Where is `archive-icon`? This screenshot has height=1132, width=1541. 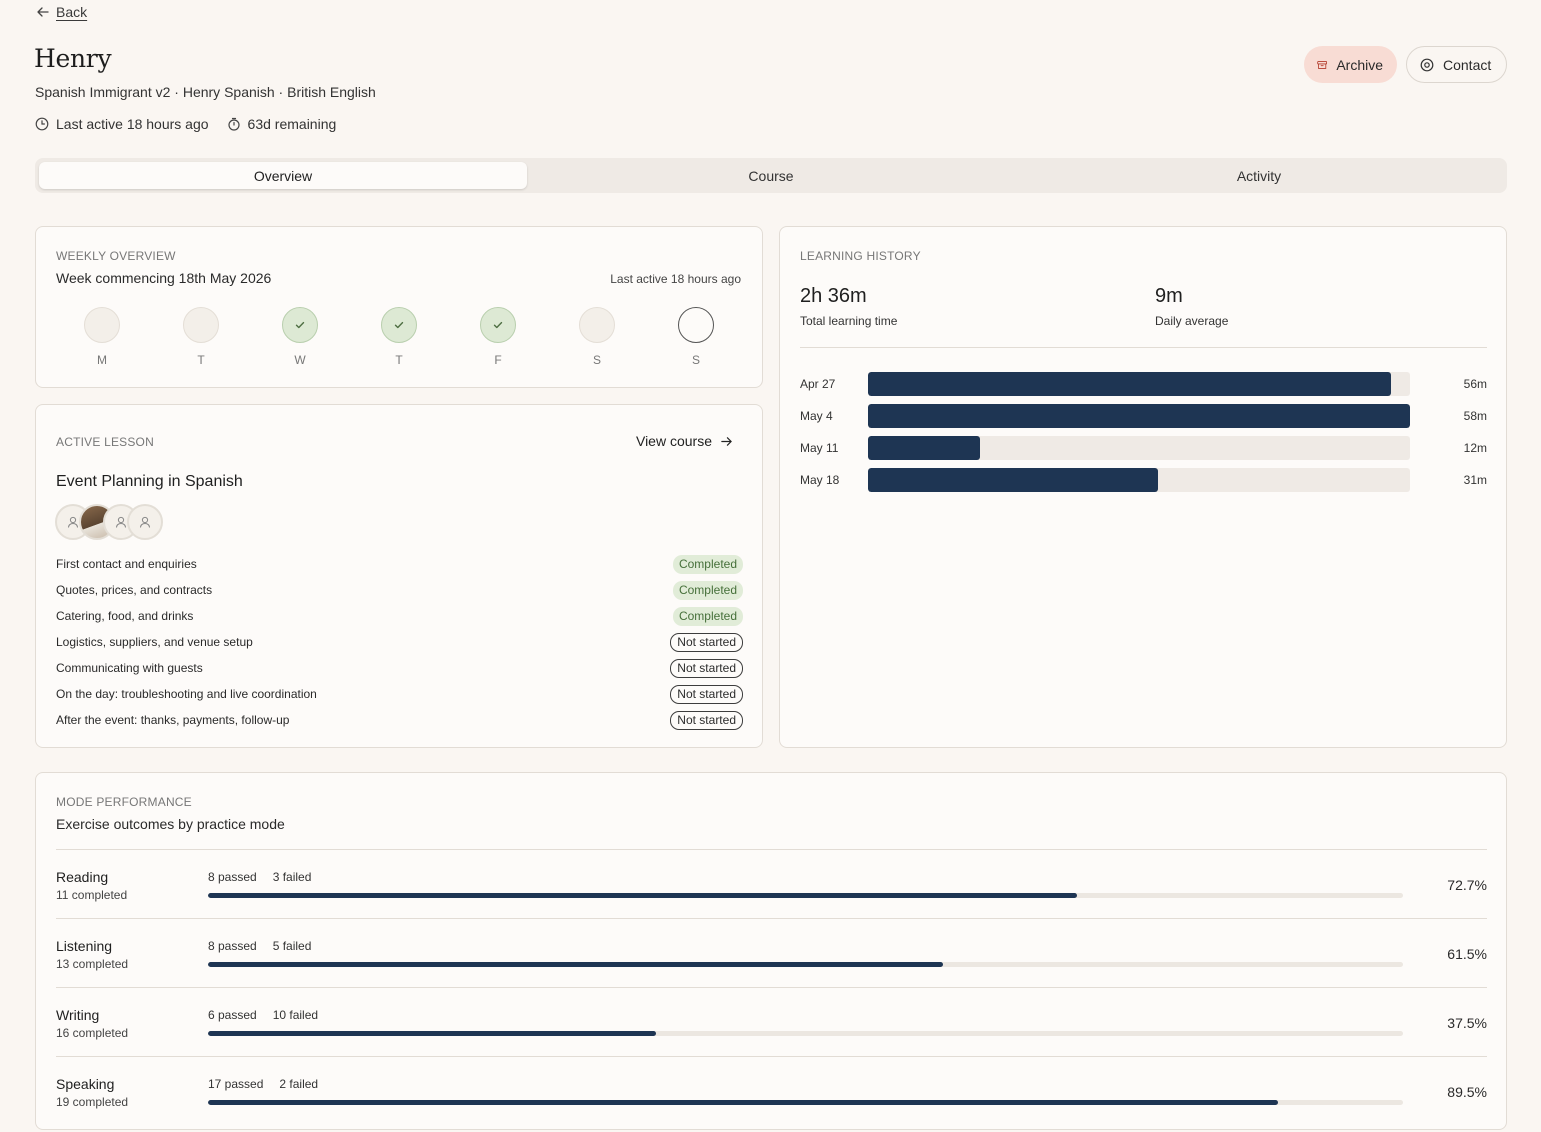
archive-icon is located at coordinates (1322, 64).